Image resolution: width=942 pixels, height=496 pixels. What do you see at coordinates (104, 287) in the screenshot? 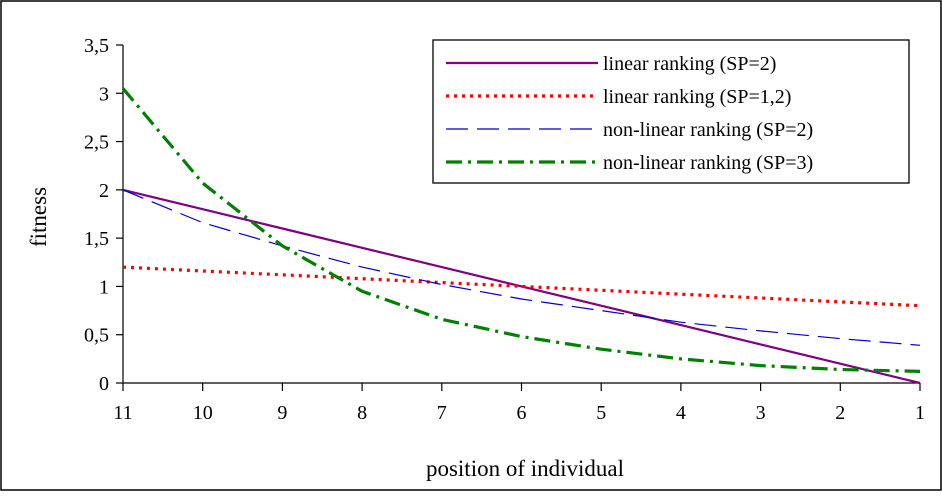
I see `y-tick-label: 1` at bounding box center [104, 287].